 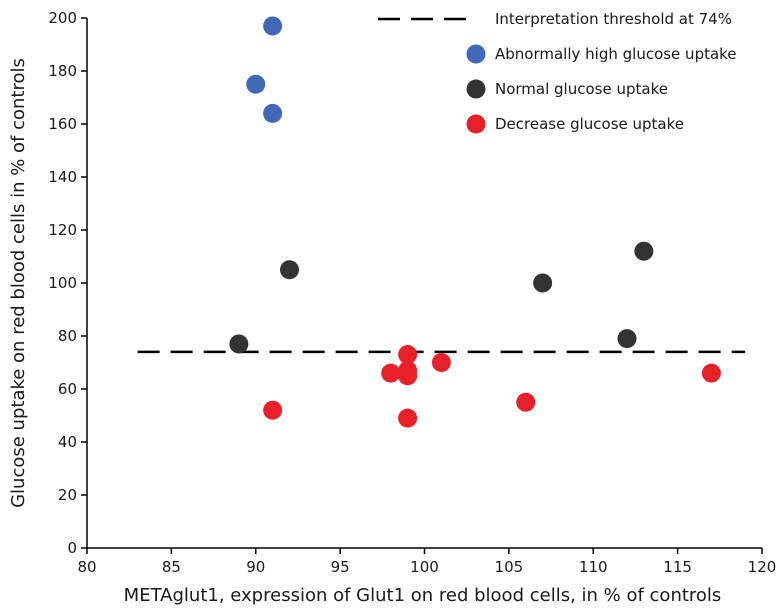 I want to click on y-tick-label: 40, so click(x=67, y=442).